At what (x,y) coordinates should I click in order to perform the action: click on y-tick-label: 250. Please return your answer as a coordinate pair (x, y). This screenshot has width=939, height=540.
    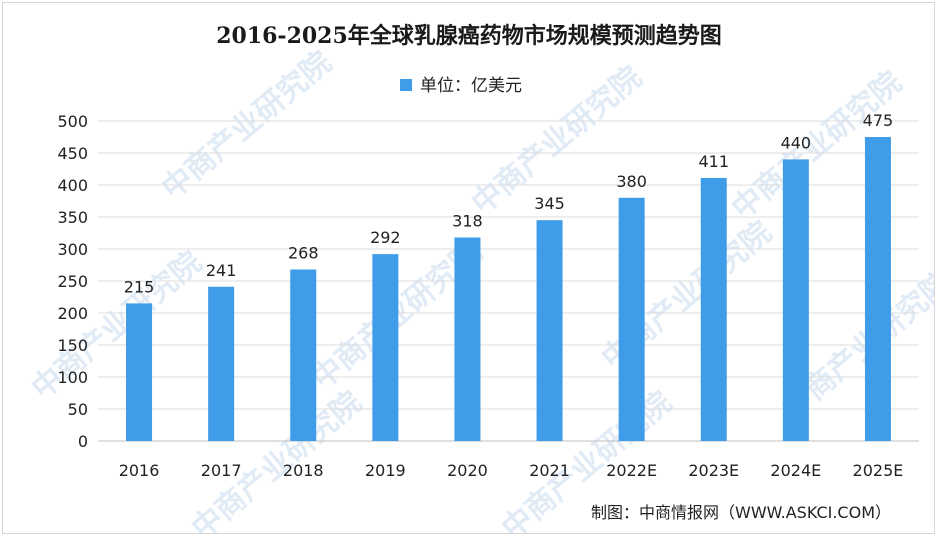
    Looking at the image, I should click on (72, 281).